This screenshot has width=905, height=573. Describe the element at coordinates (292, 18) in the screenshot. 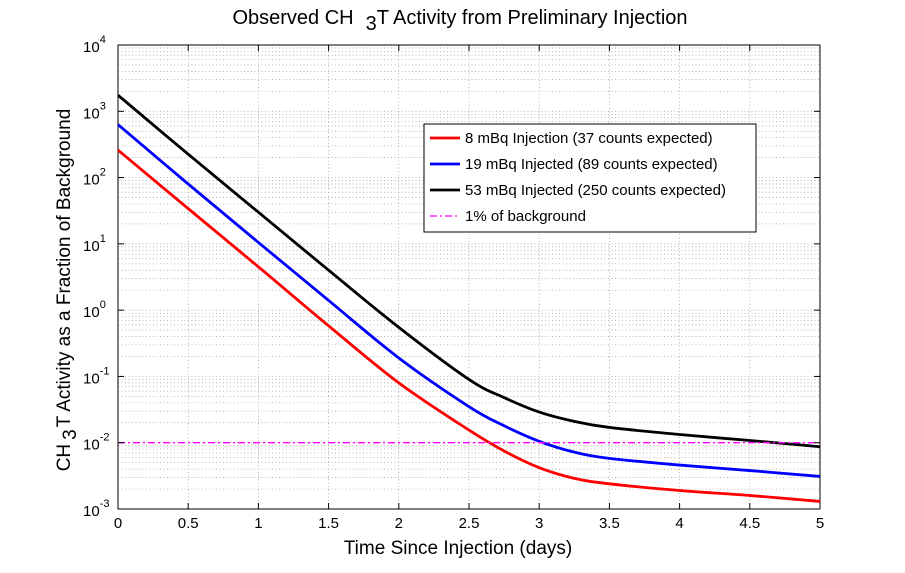

I see `chart-title-main: Observed CH` at that location.